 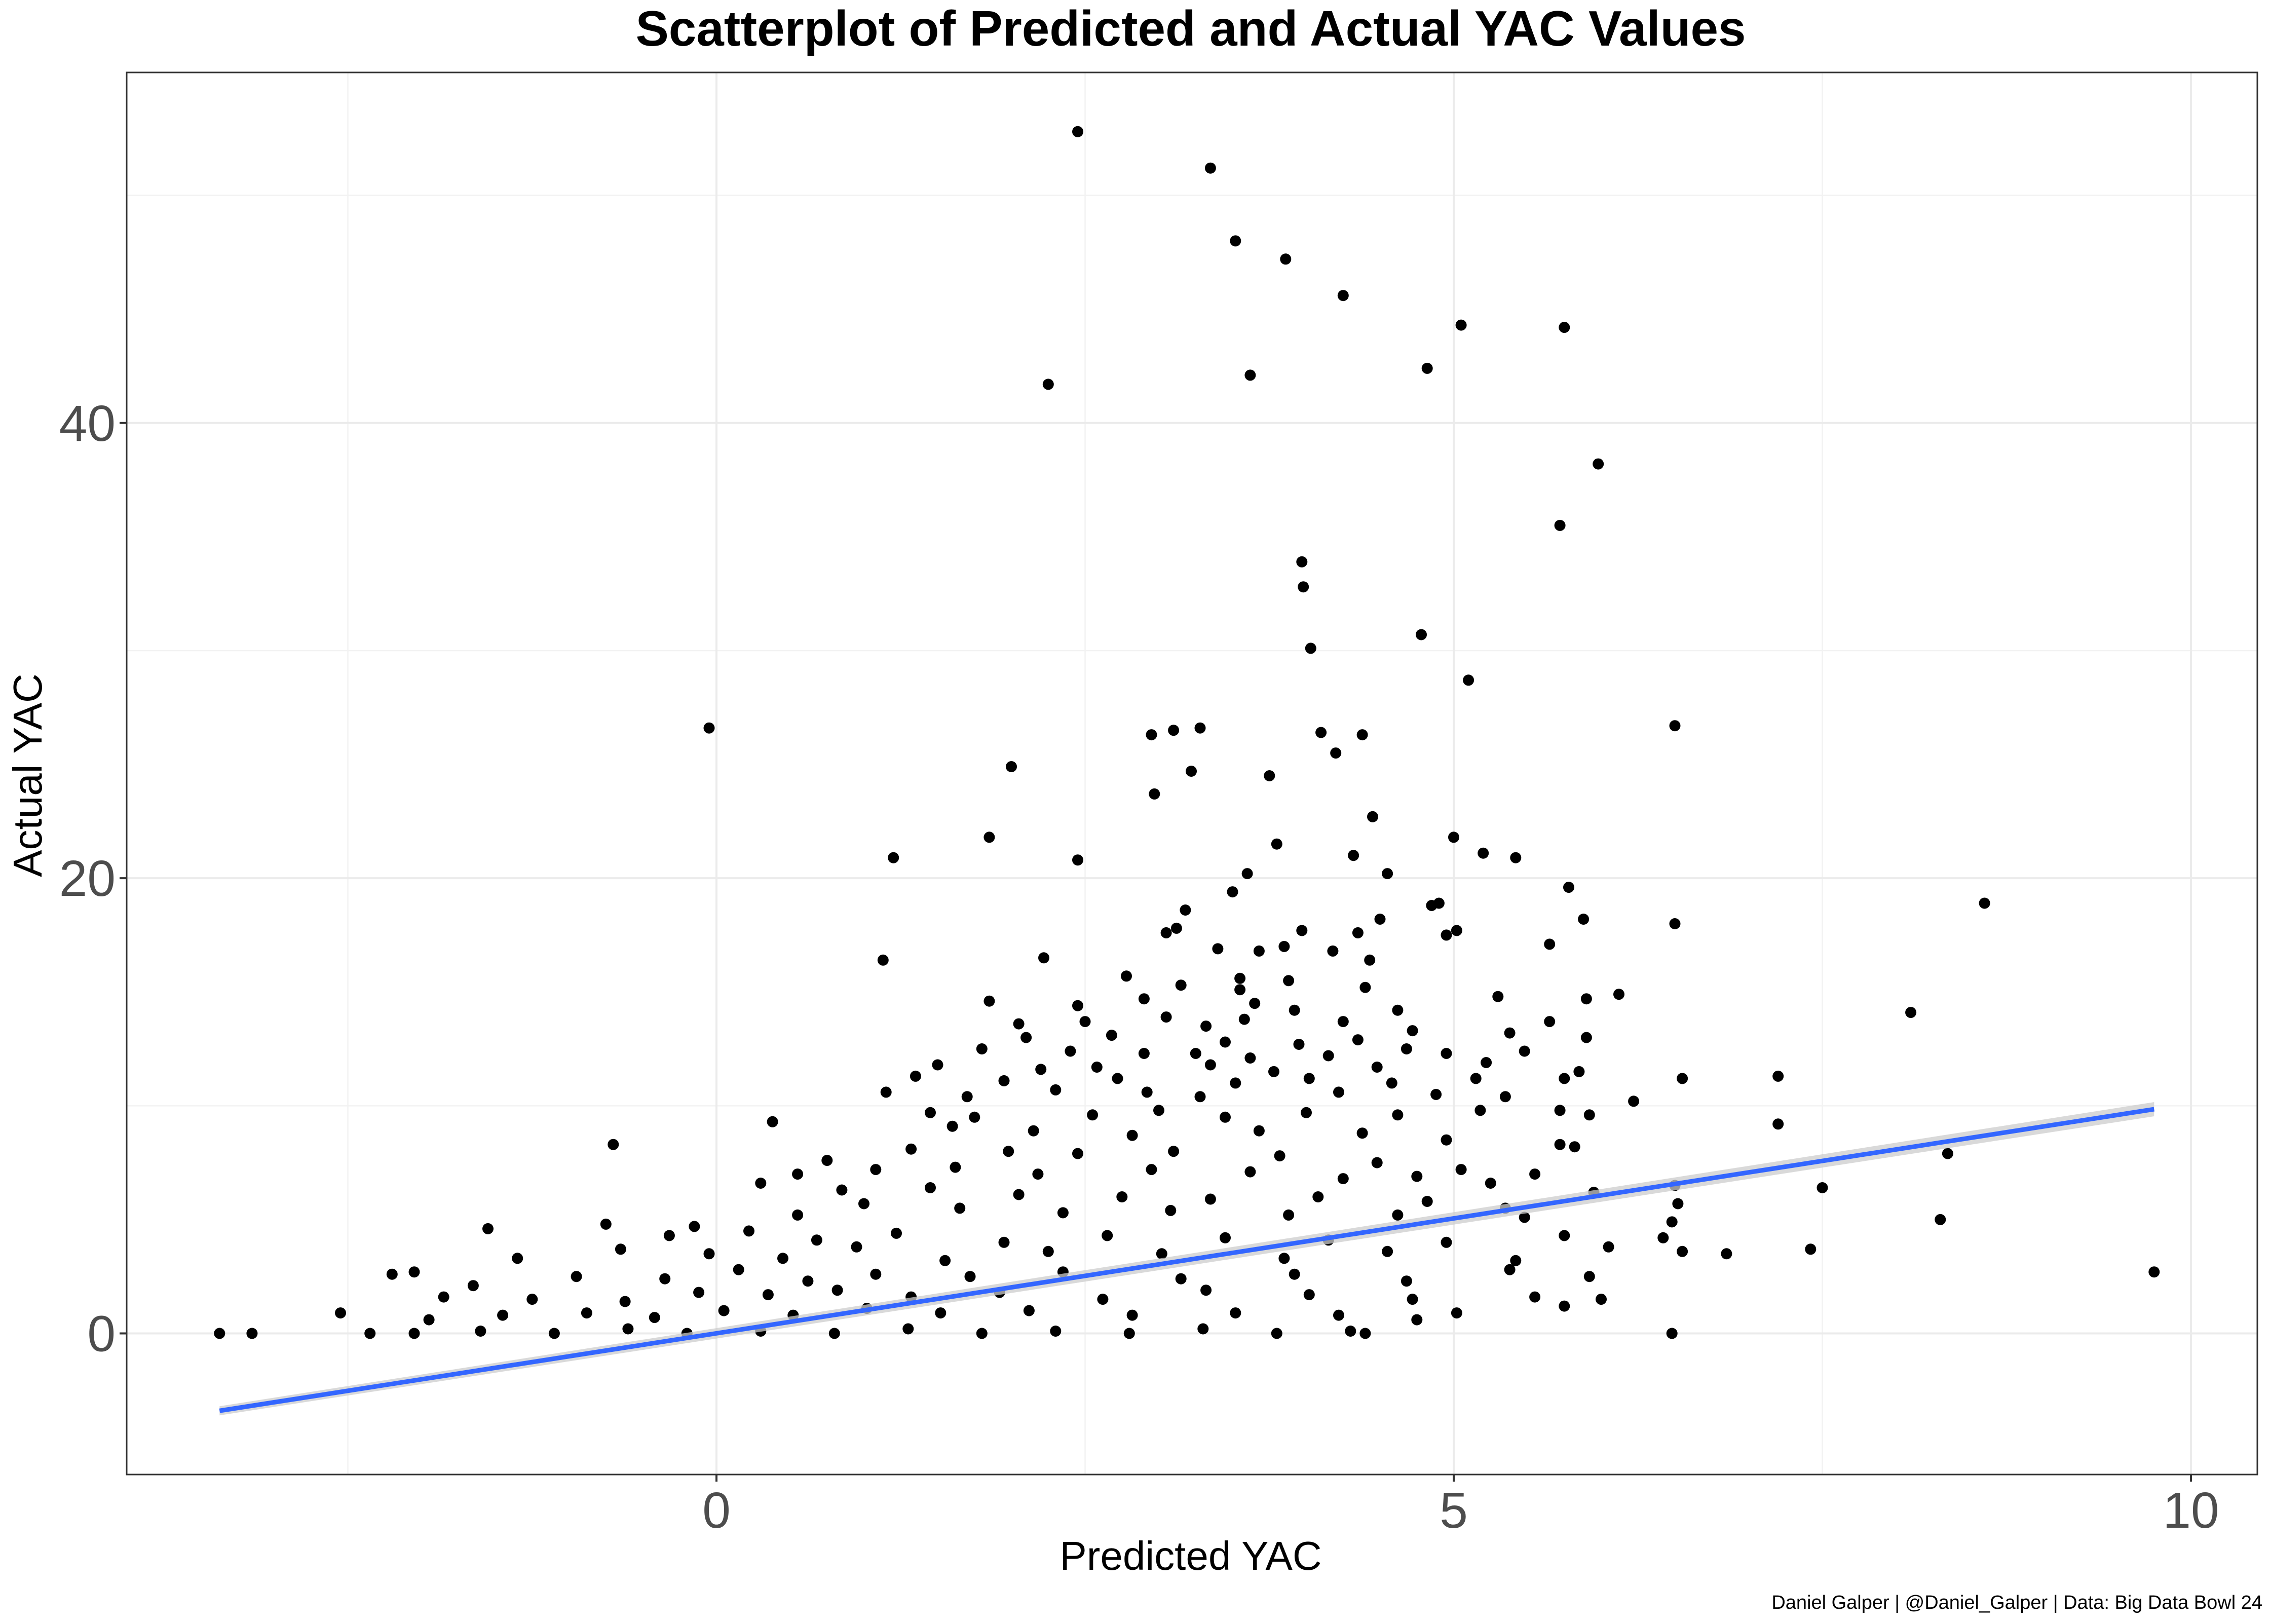 What do you see at coordinates (102, 1334) in the screenshot?
I see `y-tick-label: 0` at bounding box center [102, 1334].